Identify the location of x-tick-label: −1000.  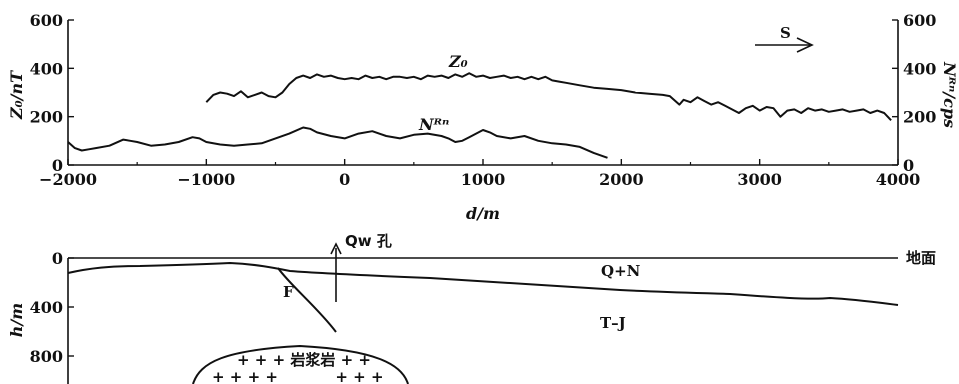
(206, 179).